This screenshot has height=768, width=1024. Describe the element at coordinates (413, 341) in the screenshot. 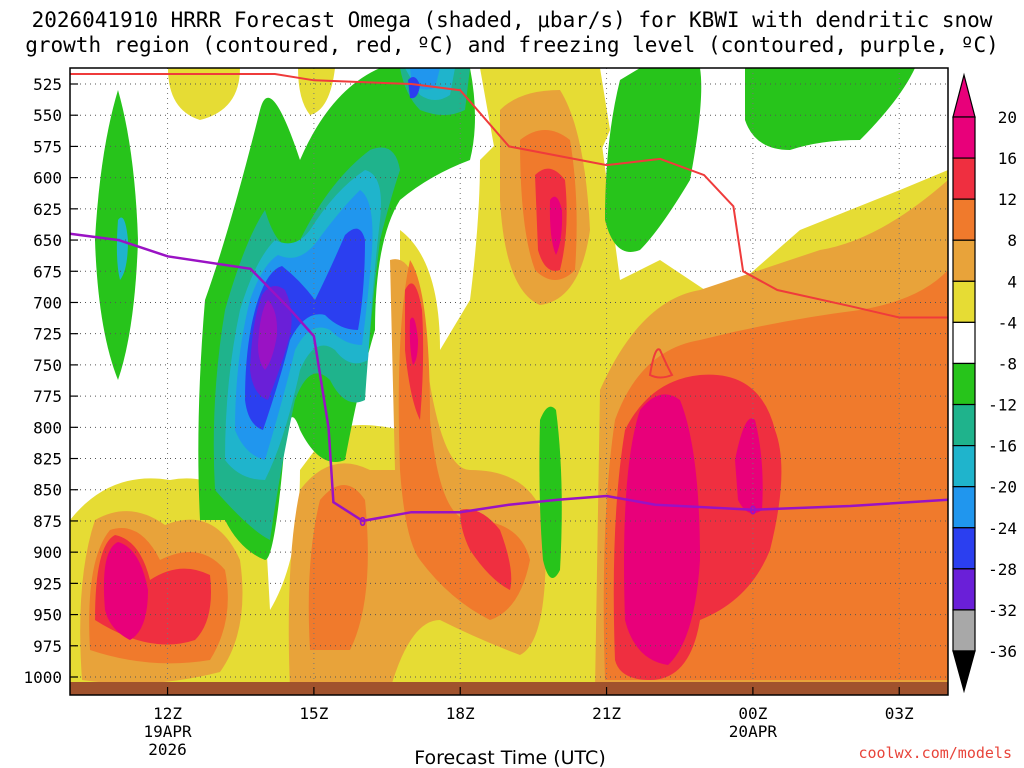

I see `omega-cell-max-mid` at that location.